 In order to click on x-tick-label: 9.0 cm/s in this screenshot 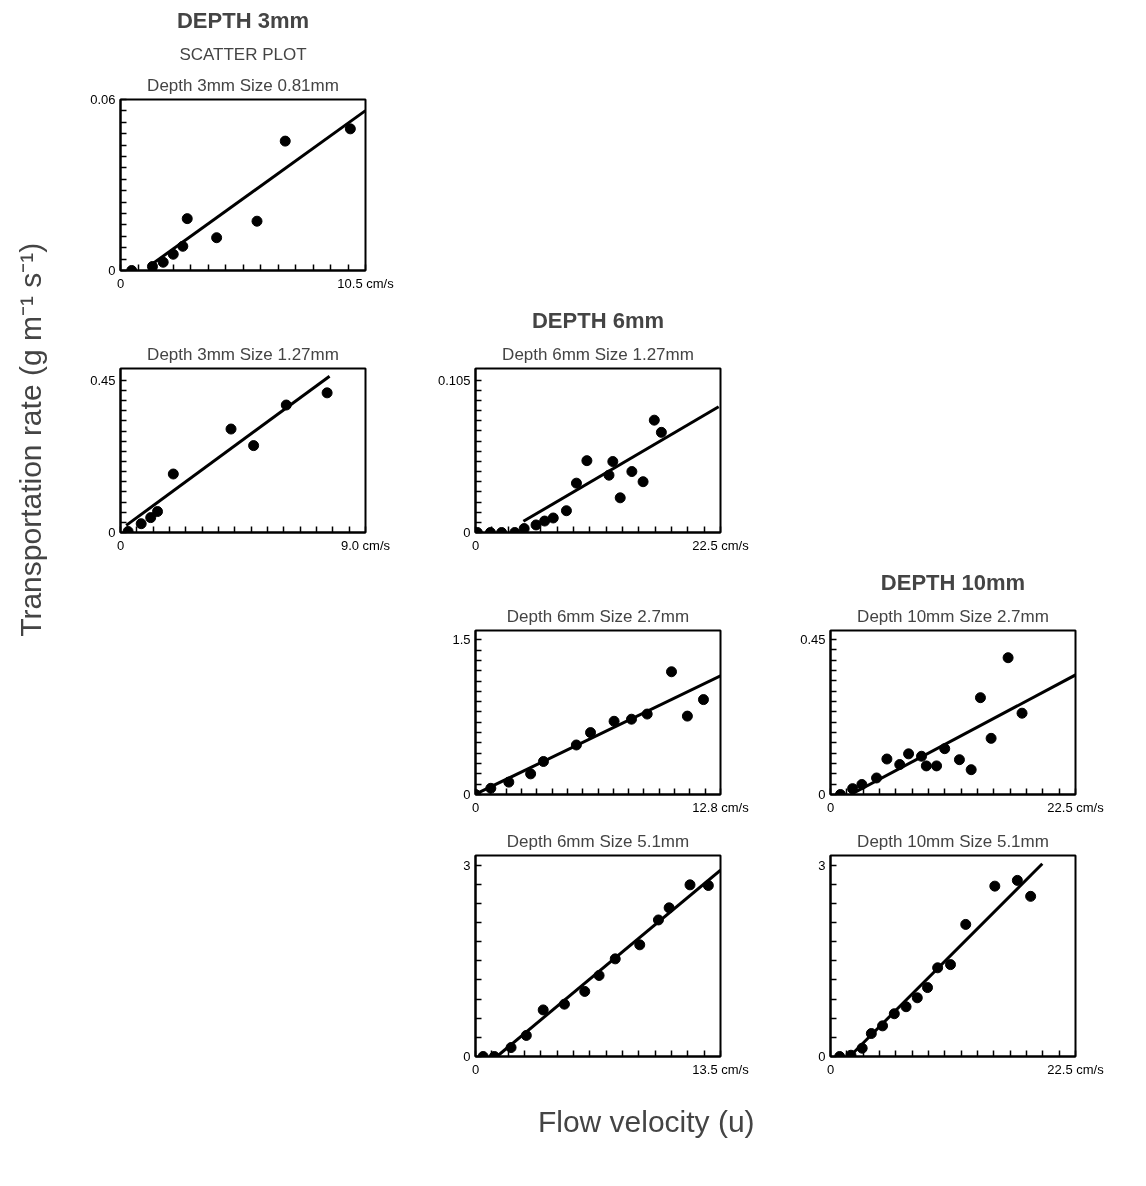, I will do `click(365, 545)`.